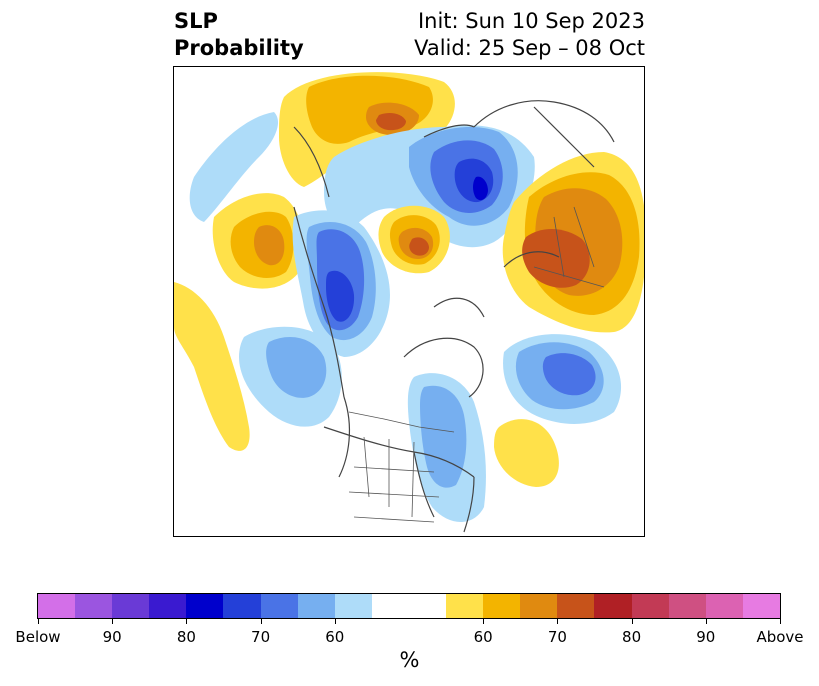 The width and height of the screenshot is (819, 686). Describe the element at coordinates (269, 245) in the screenshot. I see `above-region-pacific-nw-core` at that location.